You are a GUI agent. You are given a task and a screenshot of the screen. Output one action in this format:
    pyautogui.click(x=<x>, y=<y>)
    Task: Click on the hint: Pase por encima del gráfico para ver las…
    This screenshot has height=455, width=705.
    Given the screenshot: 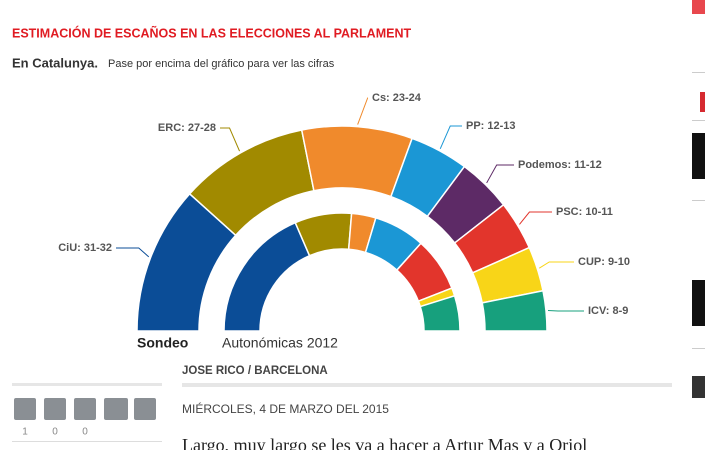 What is the action you would take?
    pyautogui.click(x=221, y=64)
    